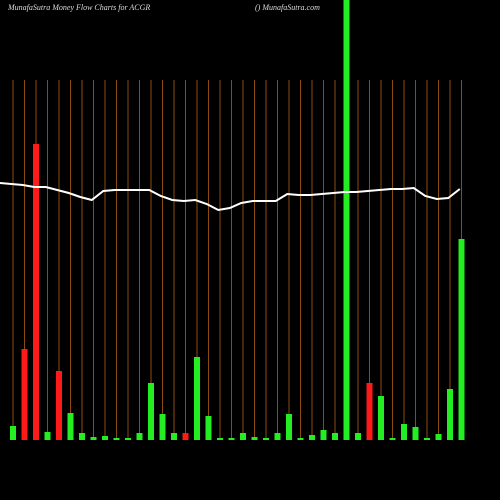 The height and width of the screenshot is (500, 500). I want to click on chart-title: MunafaSutra Money Flow Charts for ACGR, so click(78, 7).